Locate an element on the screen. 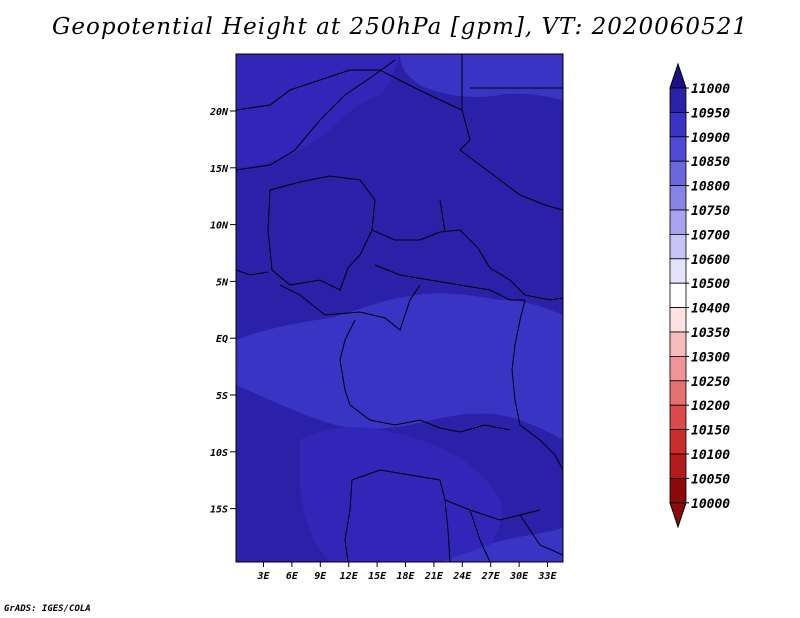 This screenshot has width=800, height=618. colorbar-label: 10200 is located at coordinates (710, 406).